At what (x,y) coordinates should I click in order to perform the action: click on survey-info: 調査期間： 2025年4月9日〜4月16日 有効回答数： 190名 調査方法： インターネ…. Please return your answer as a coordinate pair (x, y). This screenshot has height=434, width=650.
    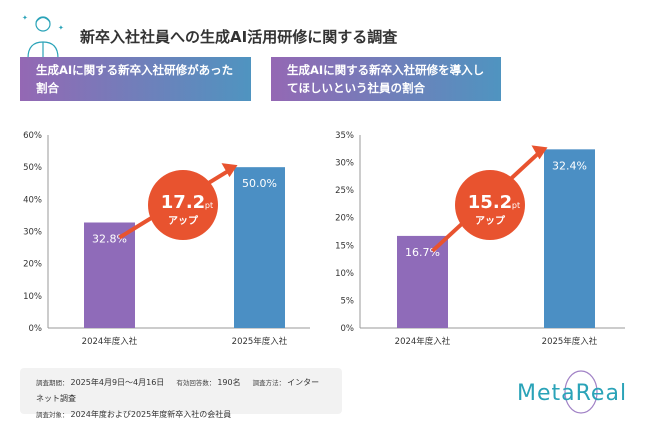
    Looking at the image, I should click on (181, 393).